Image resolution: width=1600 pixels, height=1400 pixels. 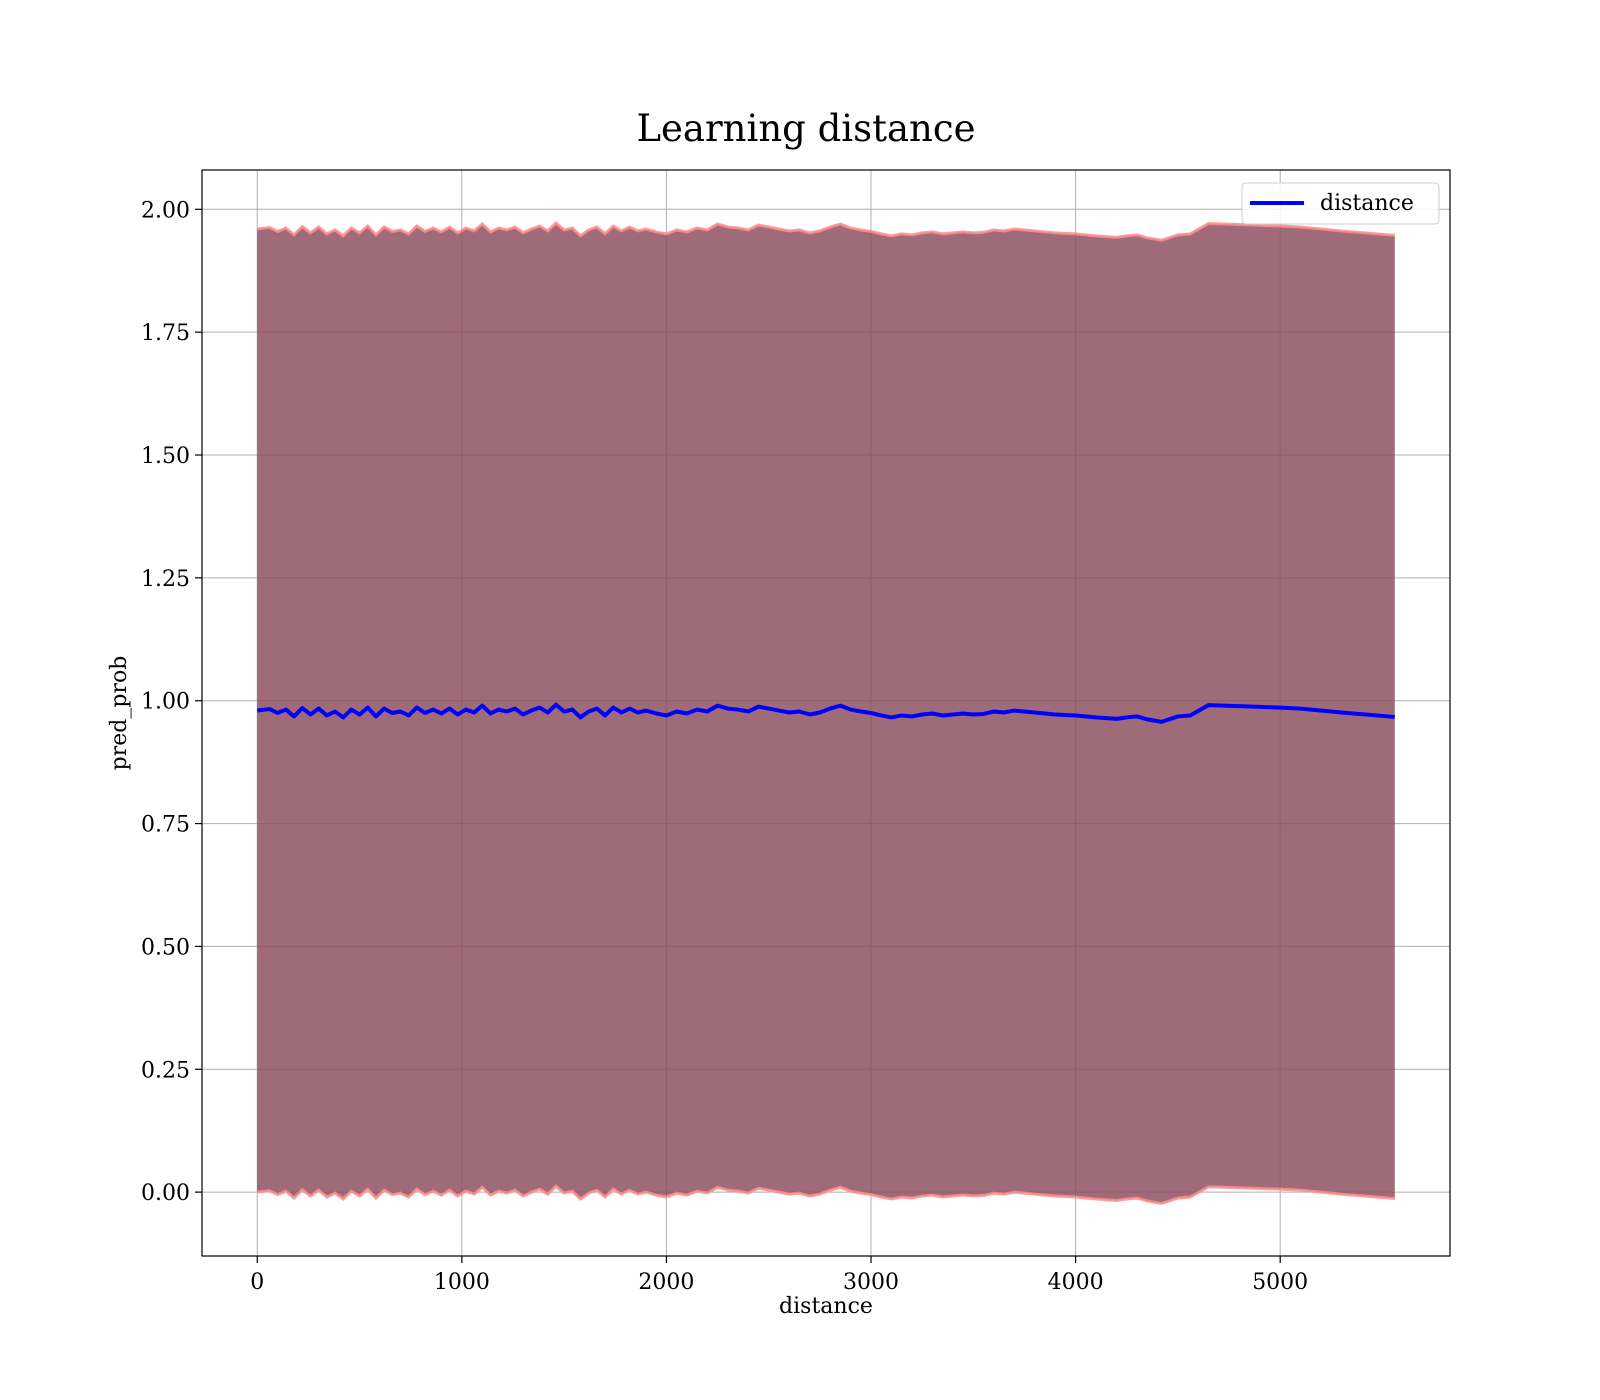 What do you see at coordinates (165, 702) in the screenshot?
I see `y-tick-label: 1.00` at bounding box center [165, 702].